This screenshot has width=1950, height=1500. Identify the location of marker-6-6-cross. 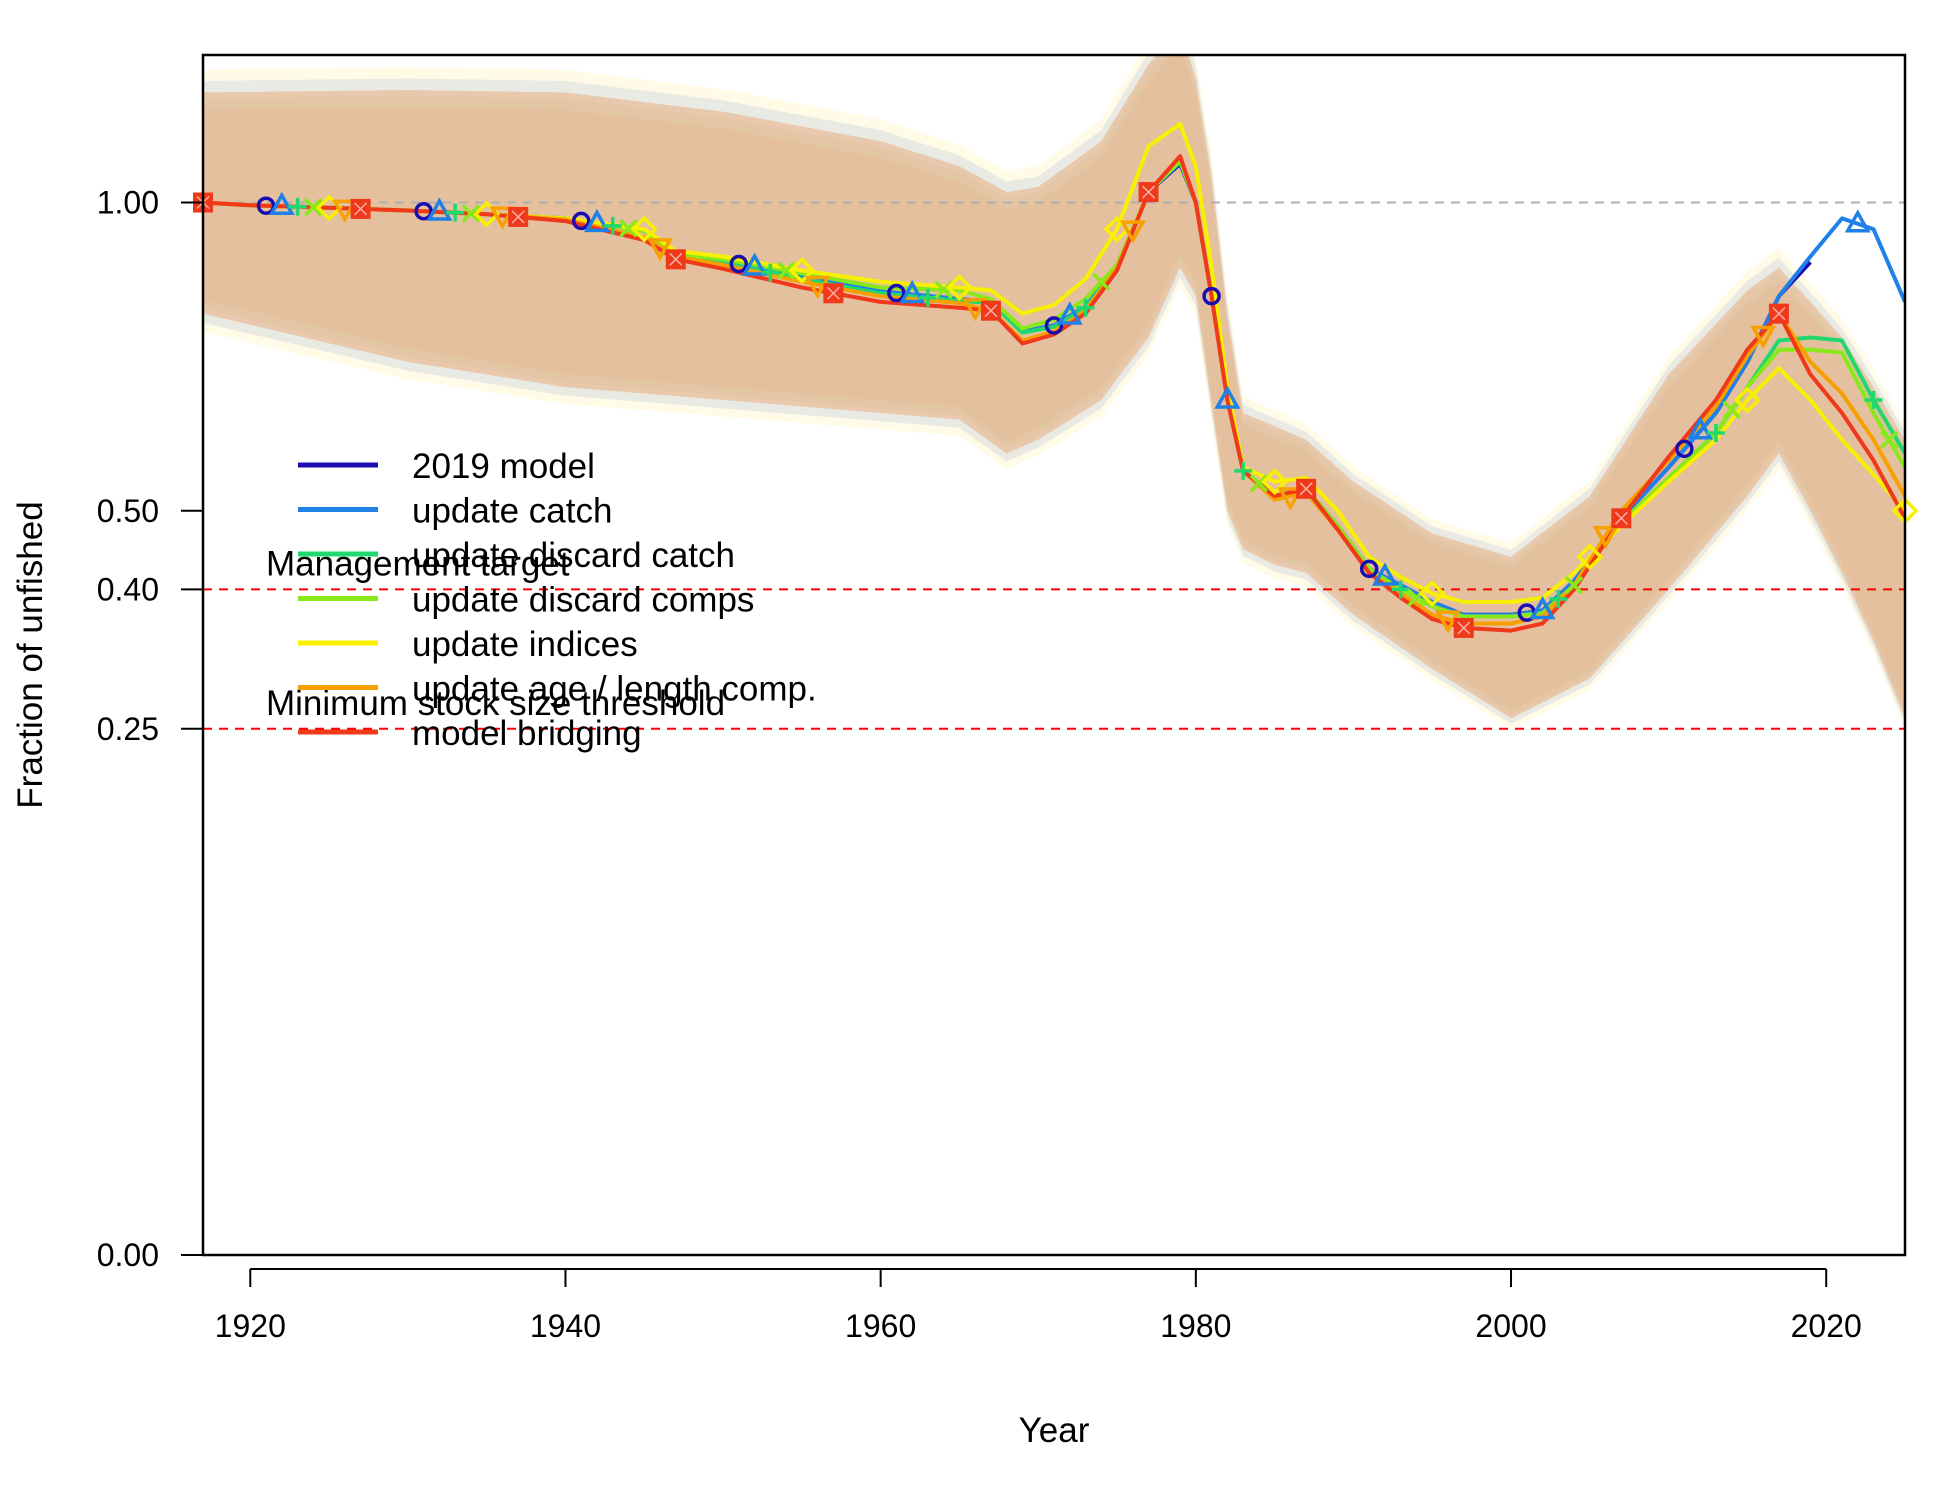
(1149, 192).